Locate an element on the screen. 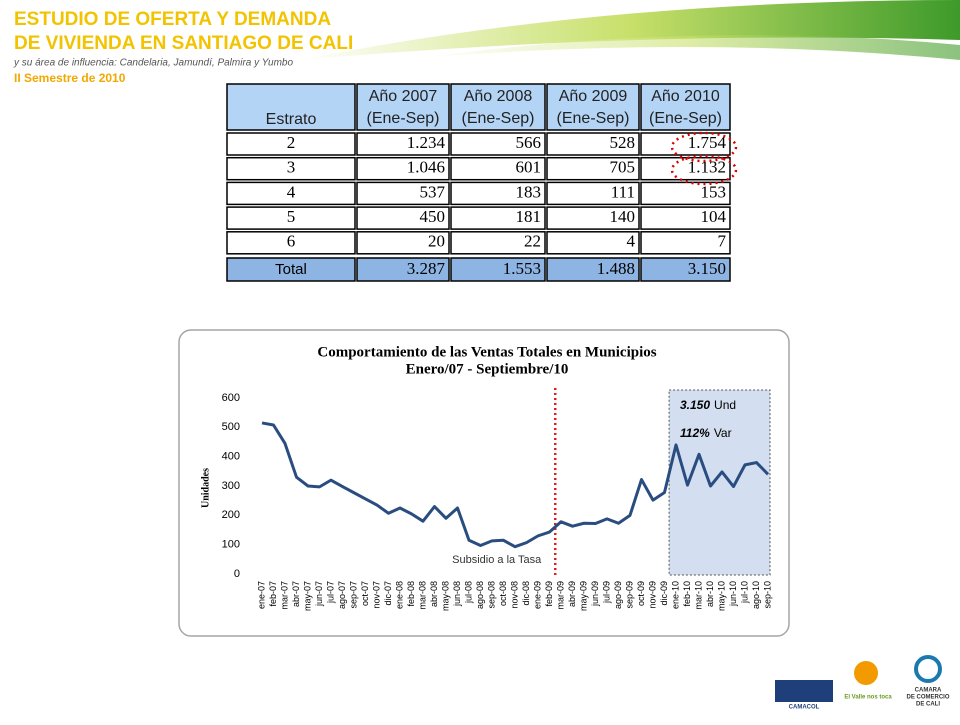 Image resolution: width=960 pixels, height=725 pixels. x-tick-label: mar-09 is located at coordinates (560, 595).